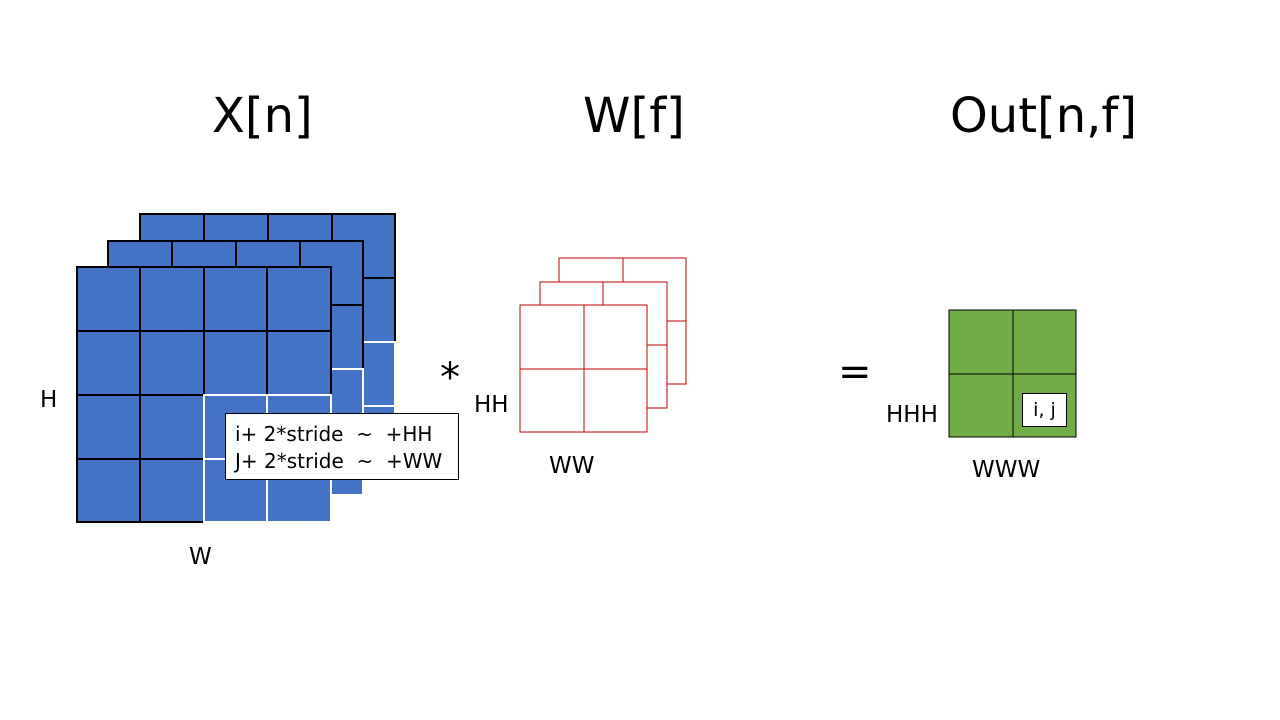  I want to click on input-layer-front, so click(204, 394).